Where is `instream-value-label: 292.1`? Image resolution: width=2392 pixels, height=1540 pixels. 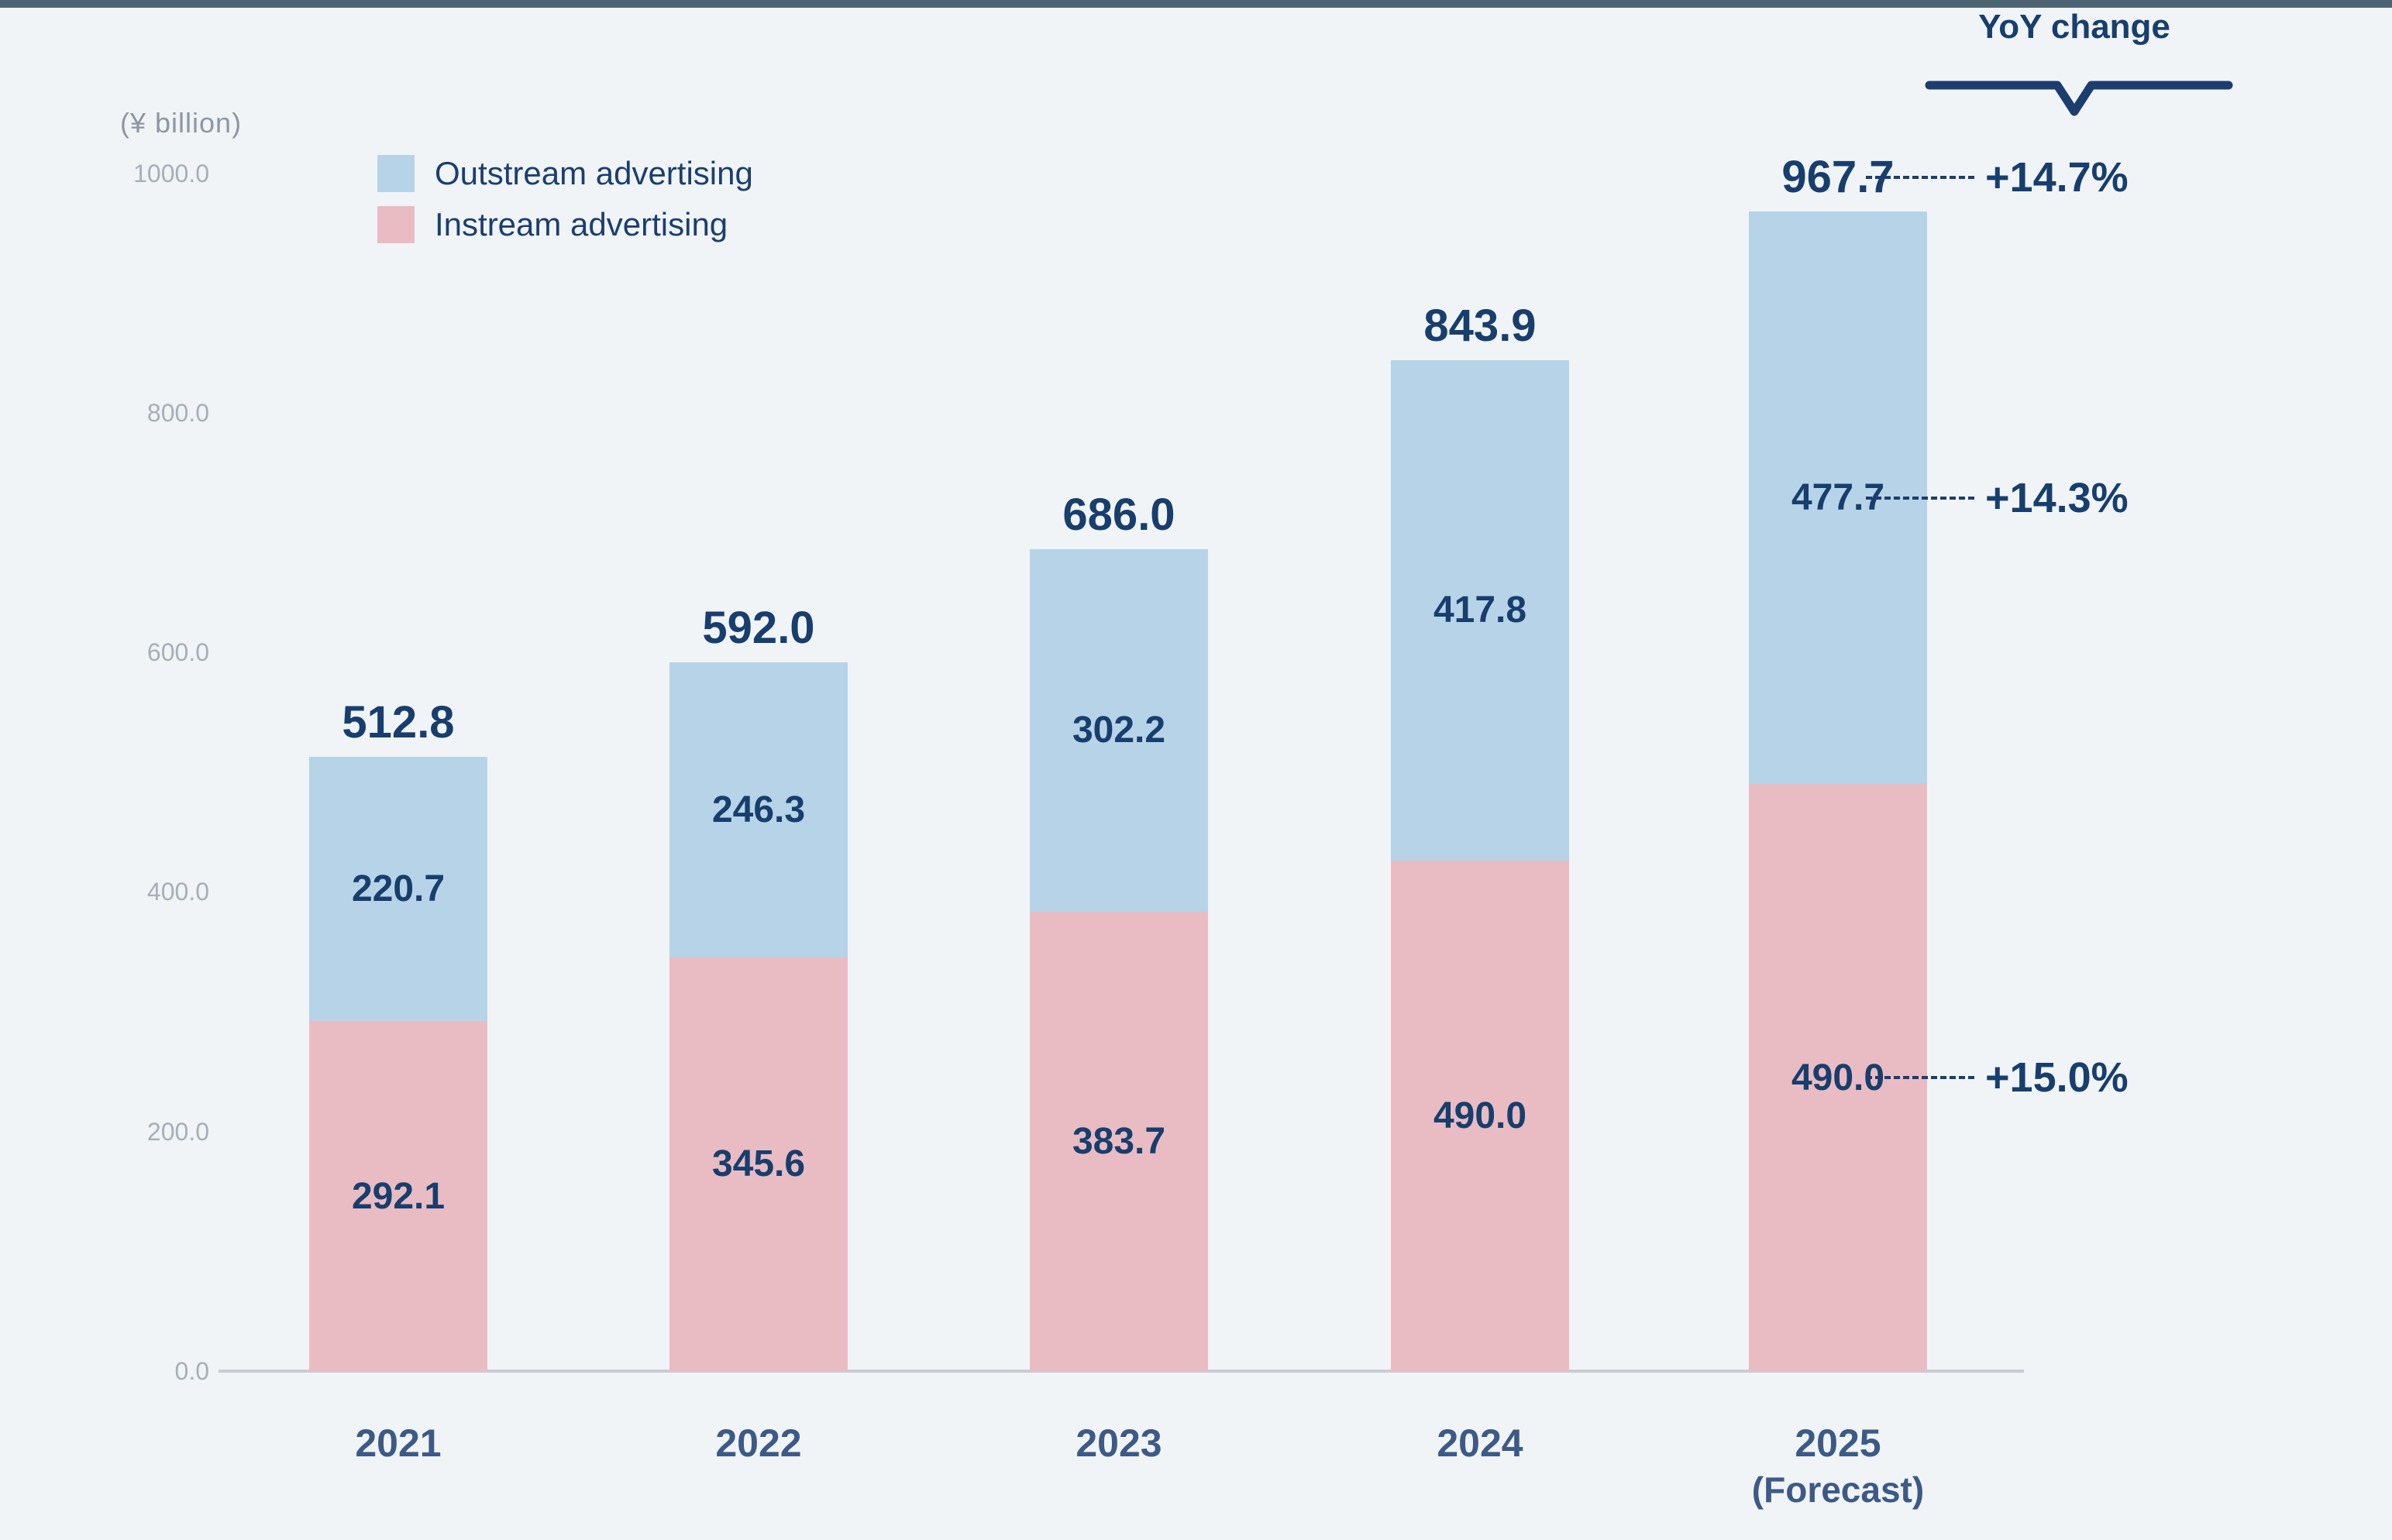
instream-value-label: 292.1 is located at coordinates (398, 1196).